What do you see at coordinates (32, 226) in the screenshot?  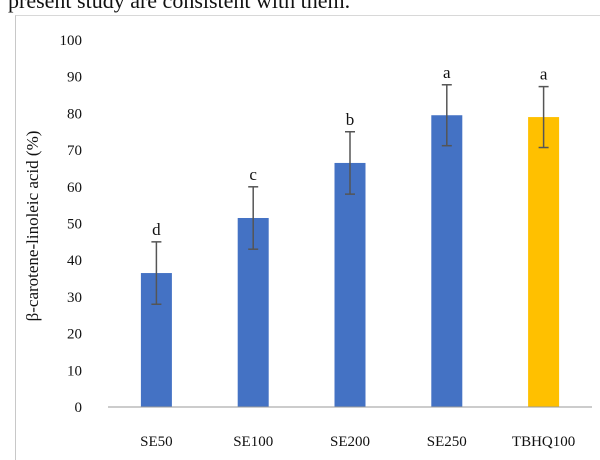 I see `y-axis-label: β-carotene-linoleic acid (%)` at bounding box center [32, 226].